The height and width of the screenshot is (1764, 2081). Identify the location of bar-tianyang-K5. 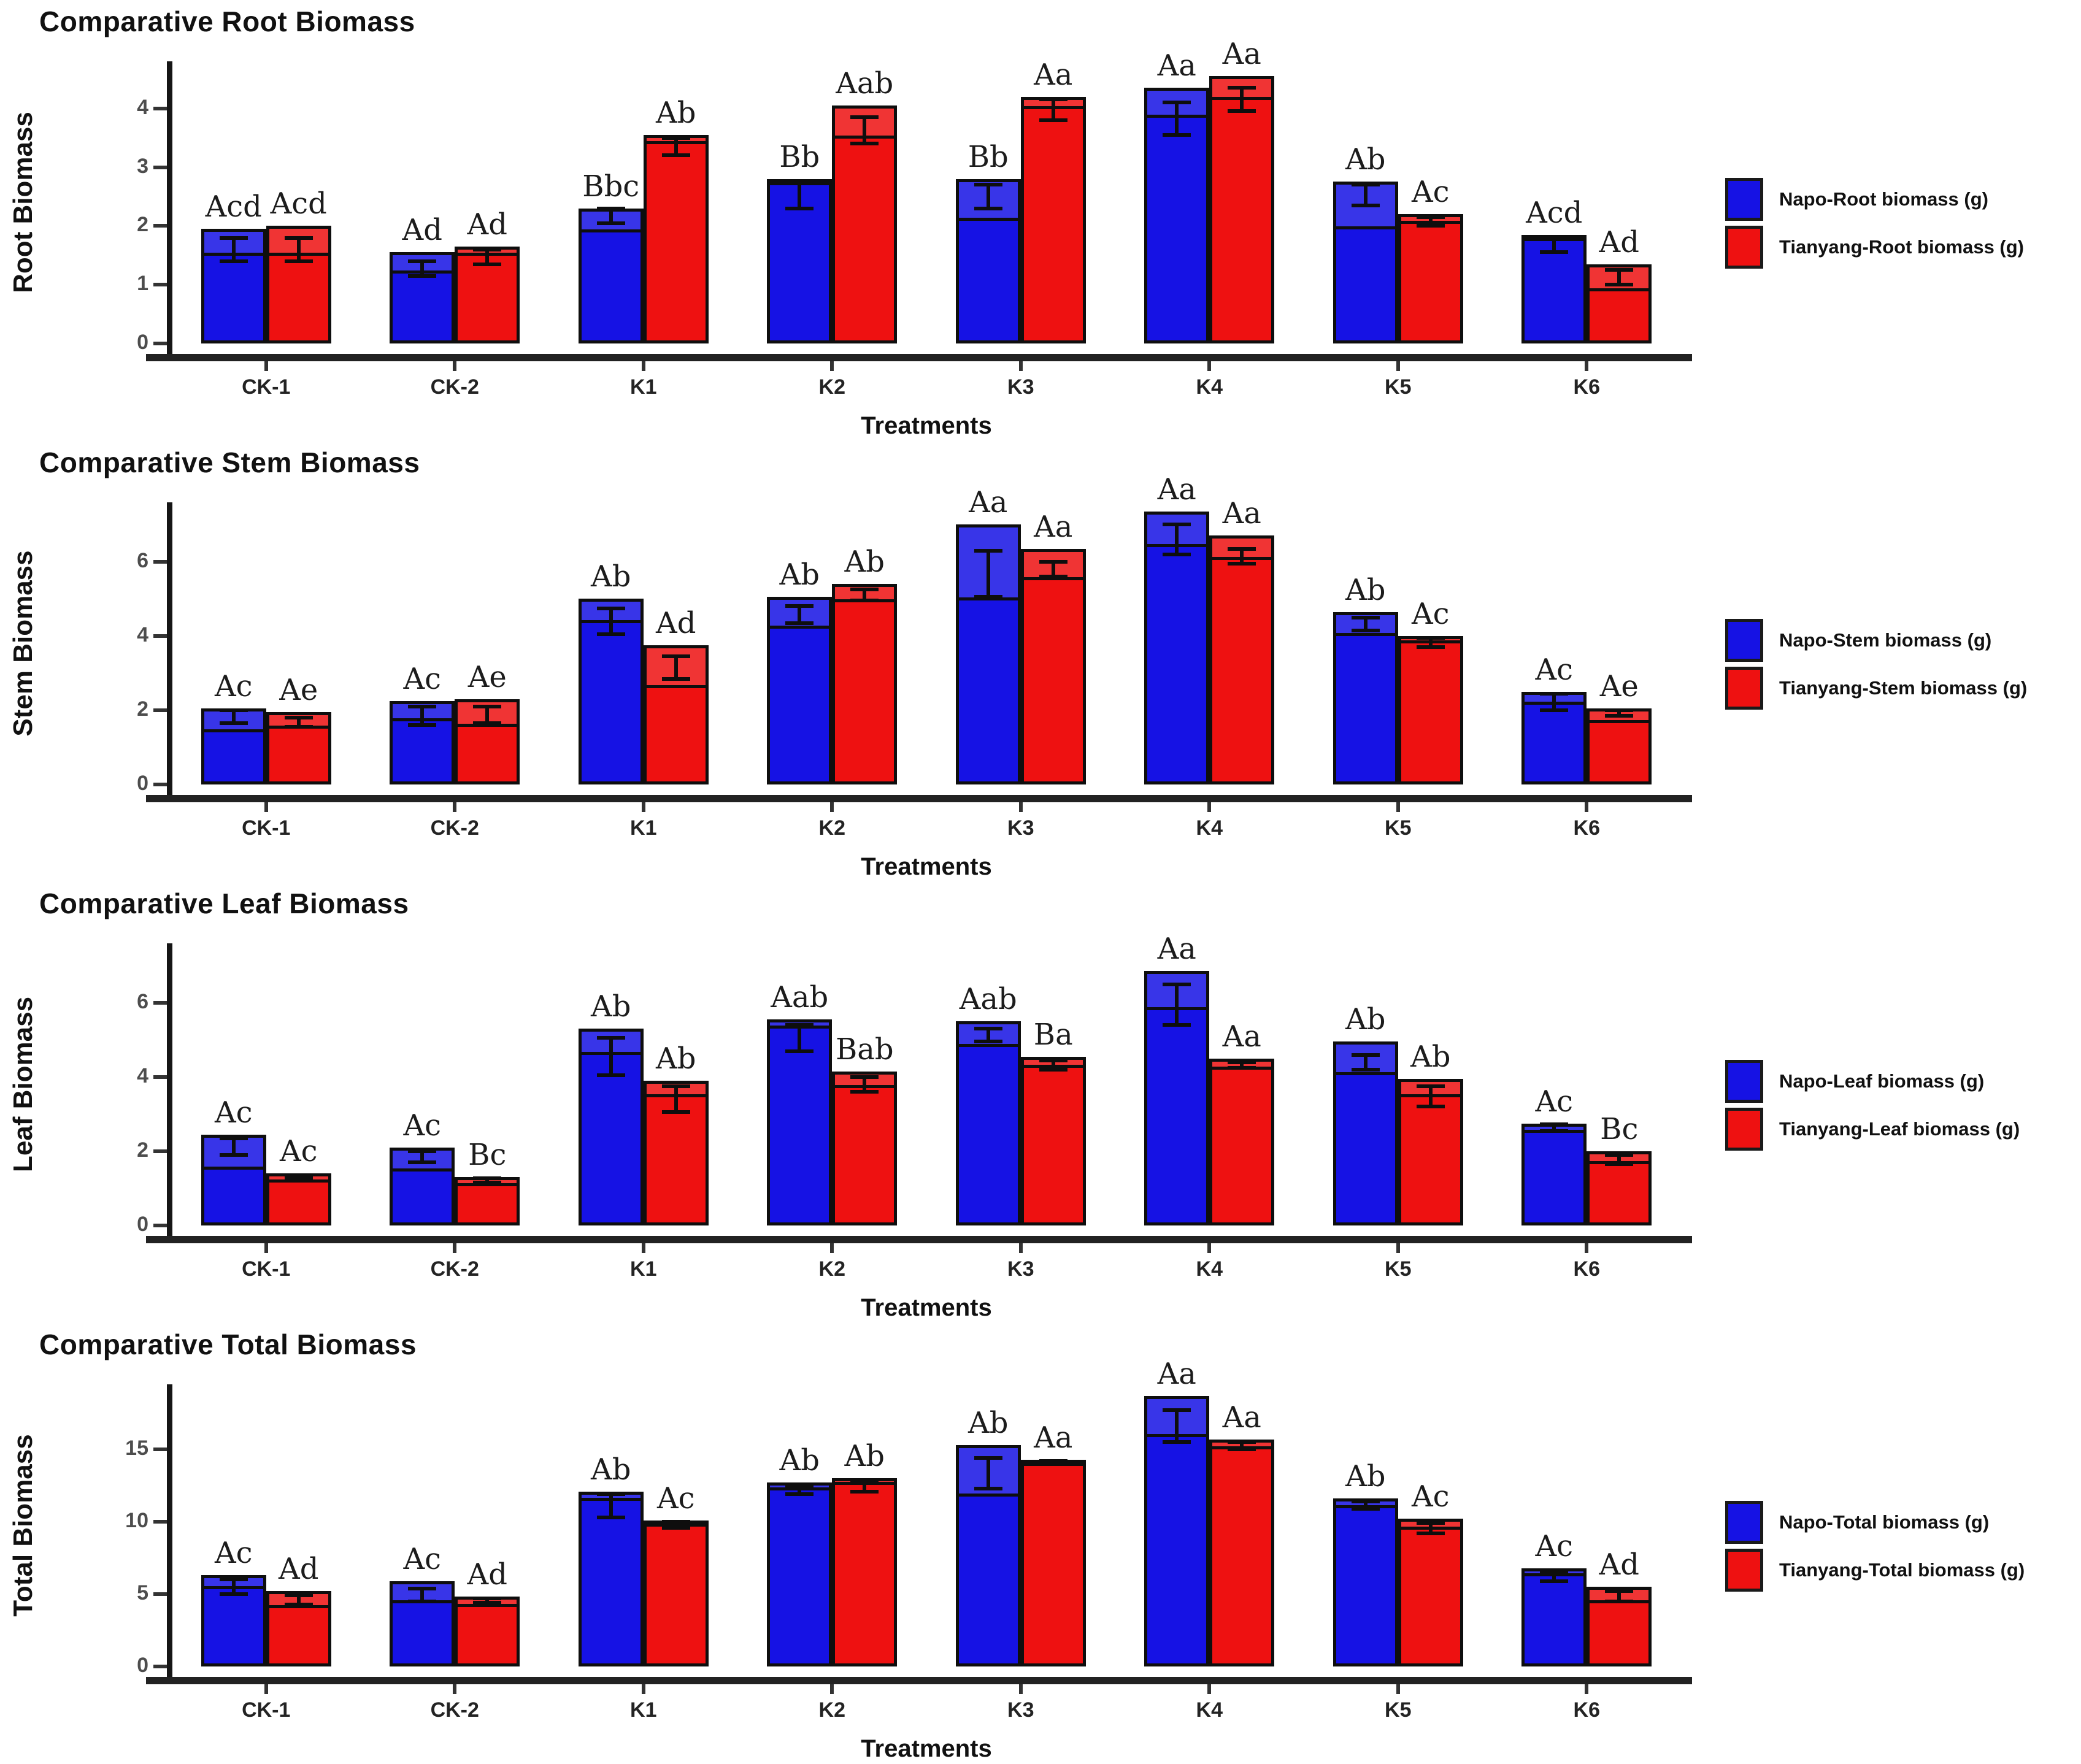
(1430, 279).